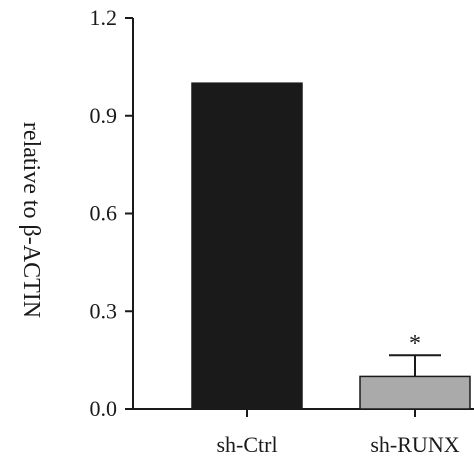  Describe the element at coordinates (104, 17) in the screenshot. I see `y-tick-label: 1.2` at that location.